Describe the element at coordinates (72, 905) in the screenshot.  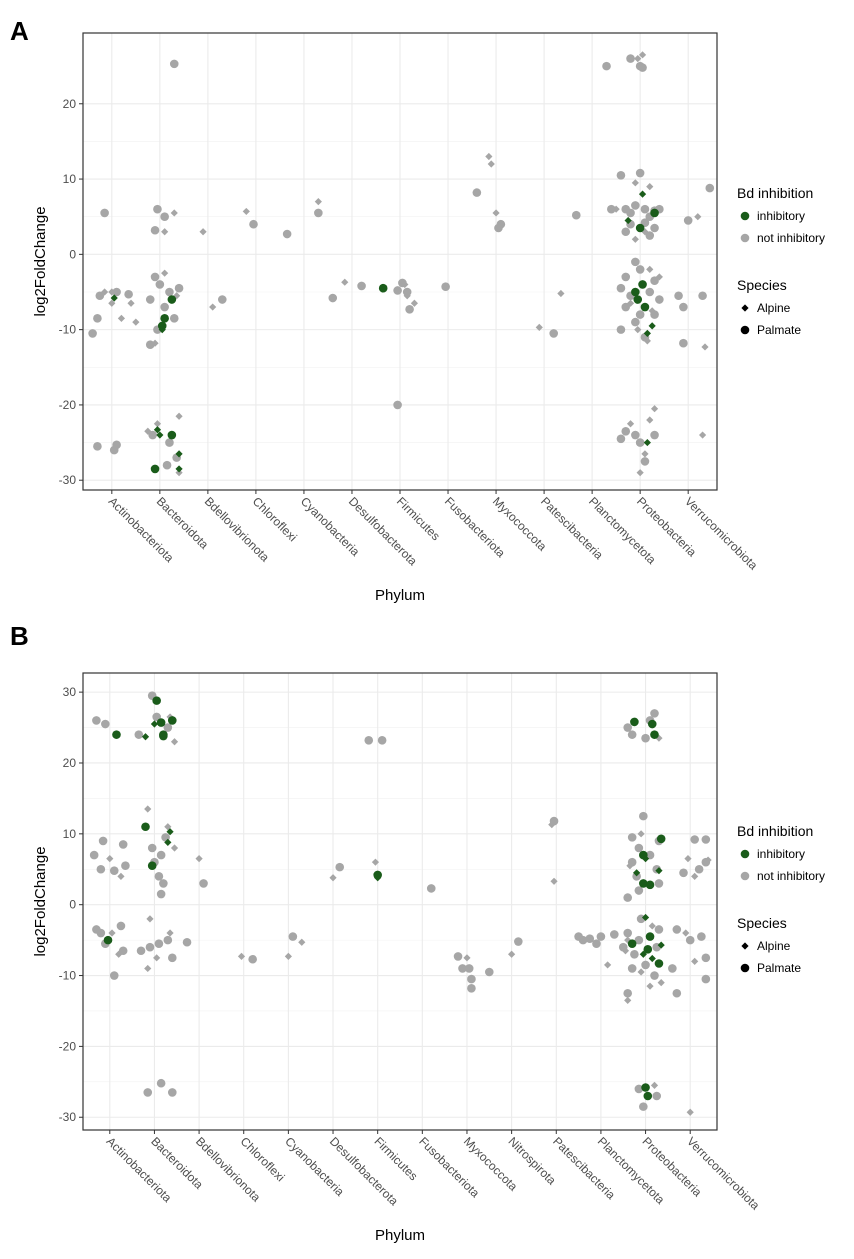
I see `y-tick-label: 0` at that location.